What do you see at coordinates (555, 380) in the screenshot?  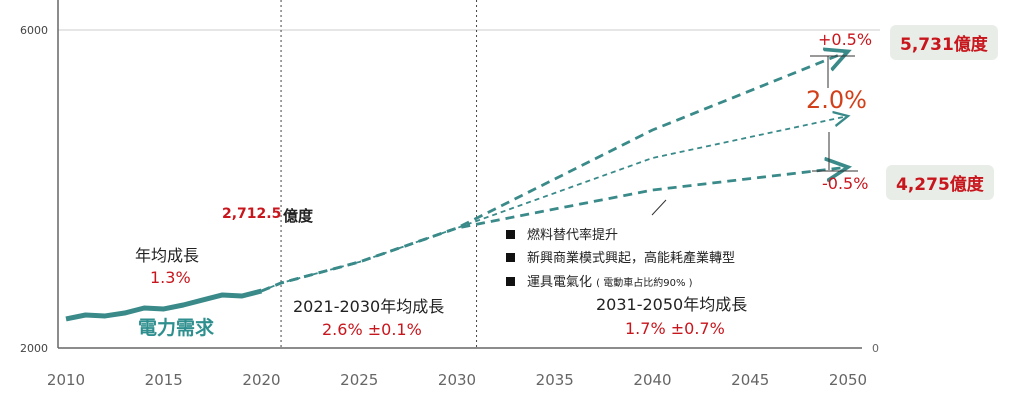 I see `x-tick-label: 2035` at bounding box center [555, 380].